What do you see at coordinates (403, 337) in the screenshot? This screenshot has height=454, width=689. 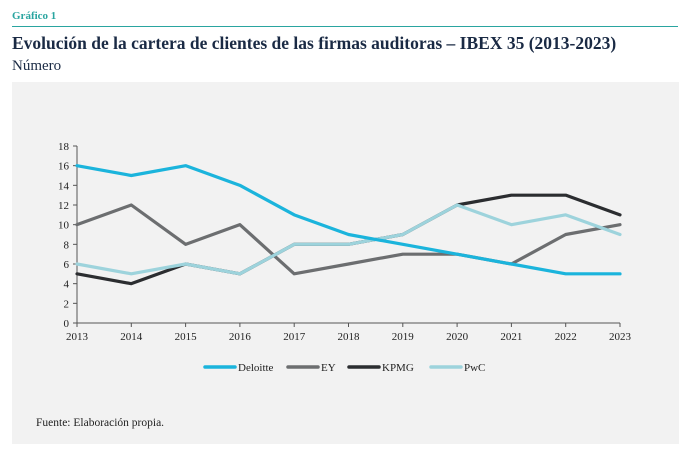 I see `x-tick-label: 2019` at bounding box center [403, 337].